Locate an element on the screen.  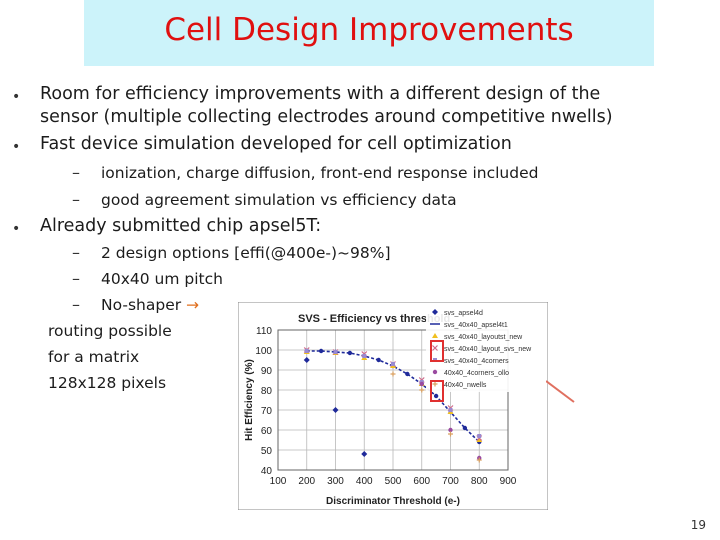
x-axis-label: Discriminator Threshold (e-) is located at coordinates (393, 501).